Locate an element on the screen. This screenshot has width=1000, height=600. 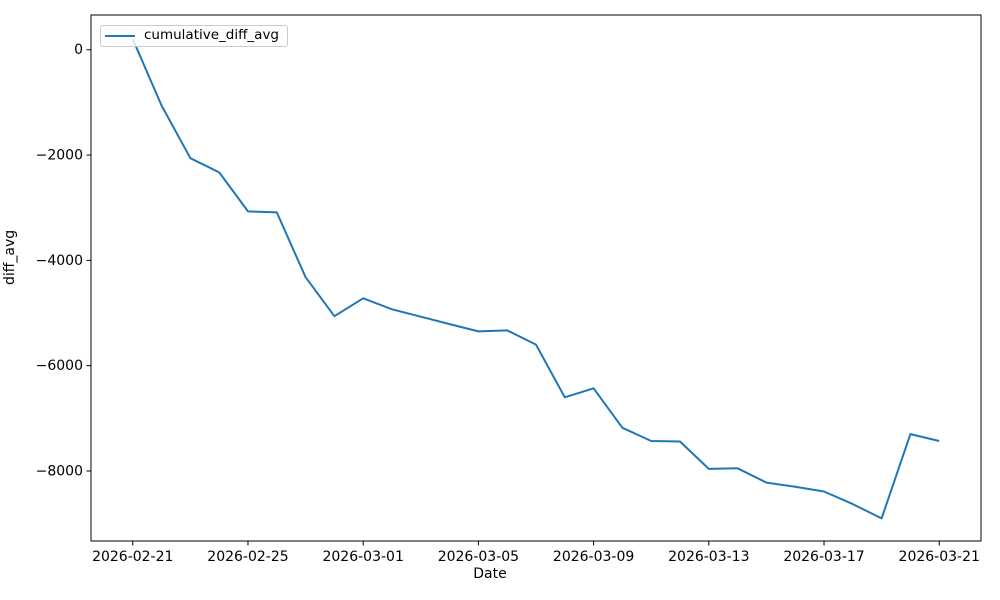
y-tick-label: −6000 is located at coordinates (59, 366).